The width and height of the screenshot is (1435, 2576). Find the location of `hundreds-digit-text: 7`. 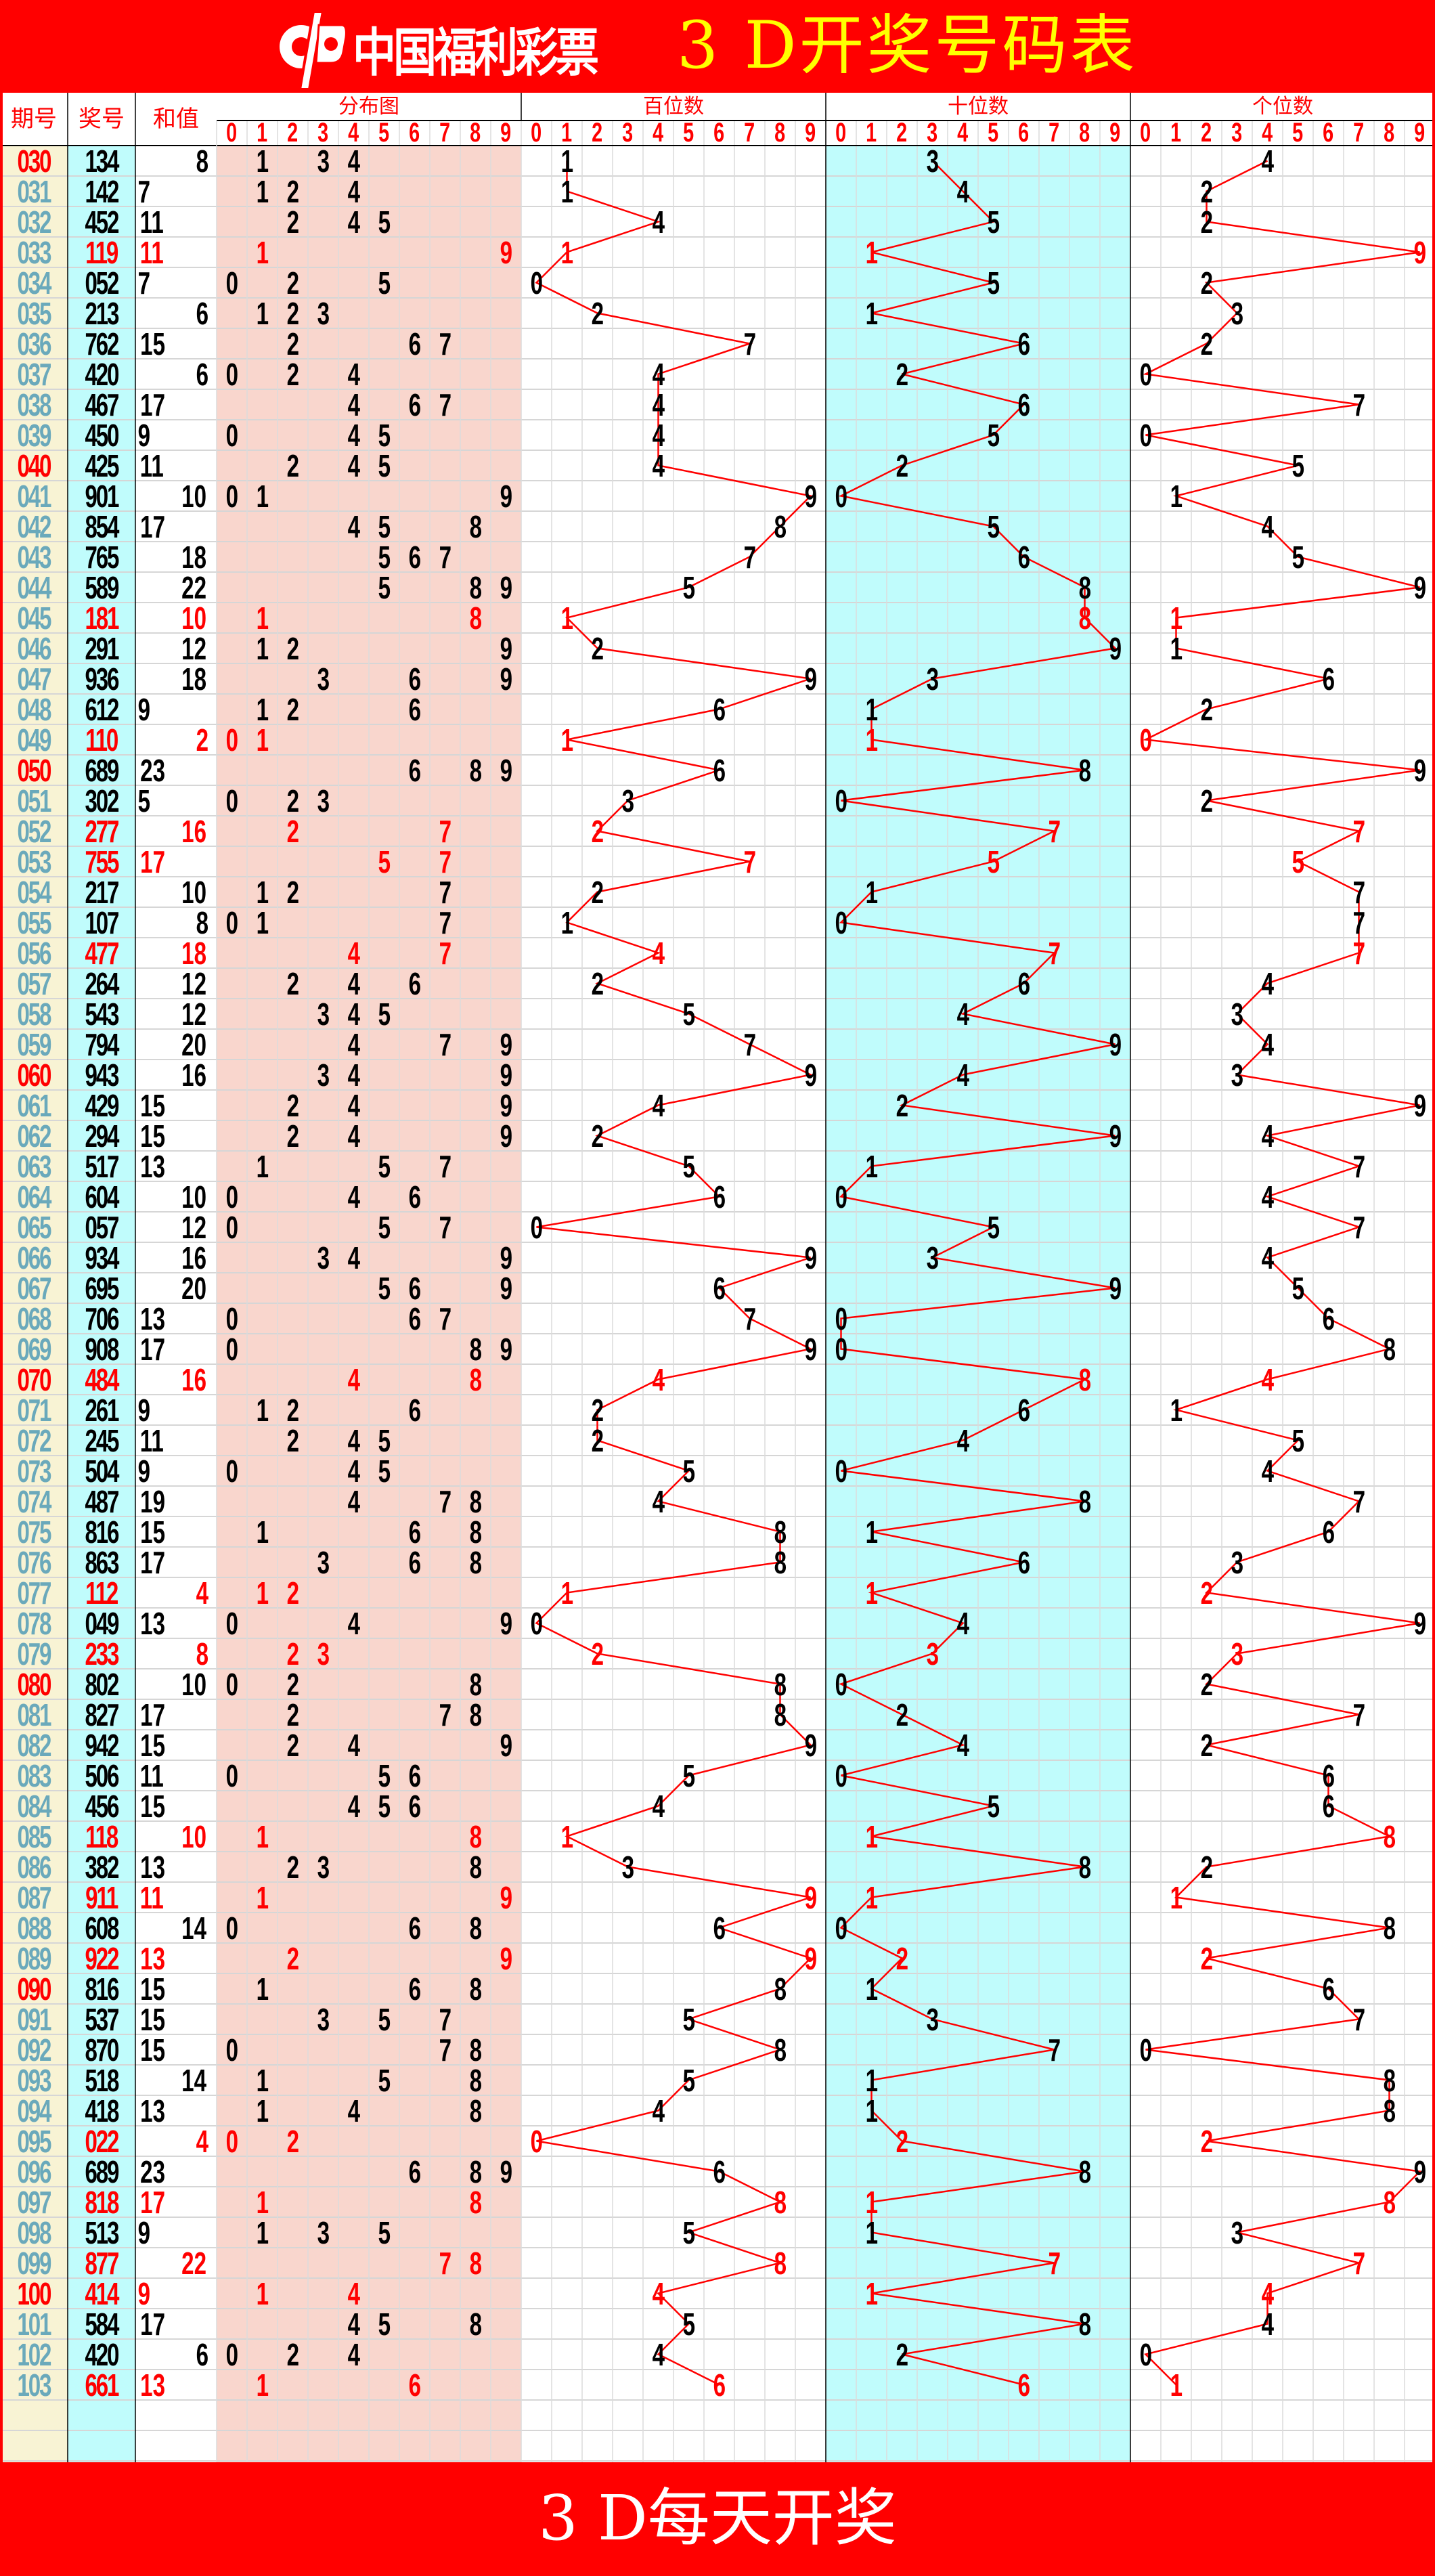

hundreds-digit-text: 7 is located at coordinates (749, 557).